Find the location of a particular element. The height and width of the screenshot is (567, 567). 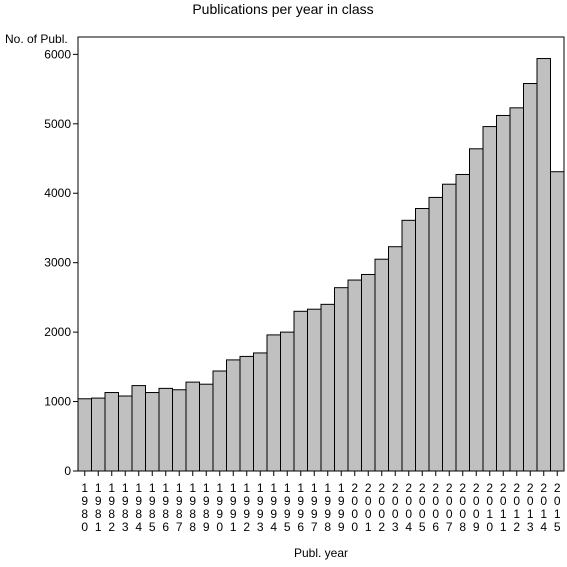

bar-2012 is located at coordinates (516, 289).